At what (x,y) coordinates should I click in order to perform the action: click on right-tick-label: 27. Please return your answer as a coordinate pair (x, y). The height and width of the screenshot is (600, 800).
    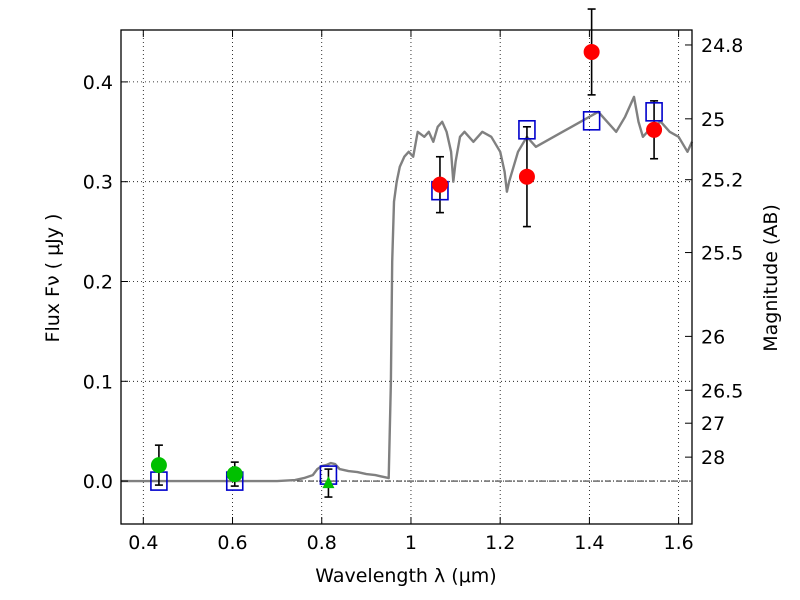
    Looking at the image, I should click on (713, 424).